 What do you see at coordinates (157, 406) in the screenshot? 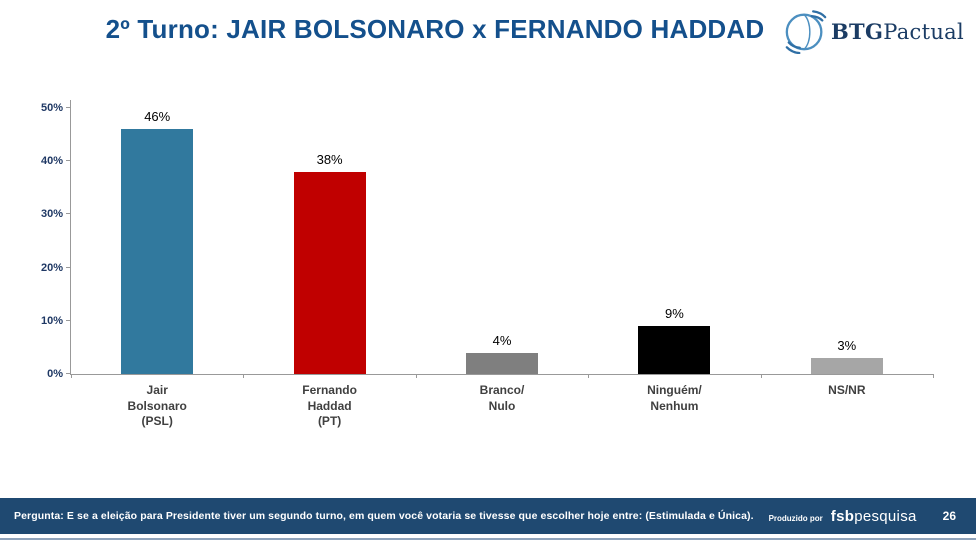
I see `category-label-jair-bolsonaro-psl: Jair Bolsonaro (PSL)` at bounding box center [157, 406].